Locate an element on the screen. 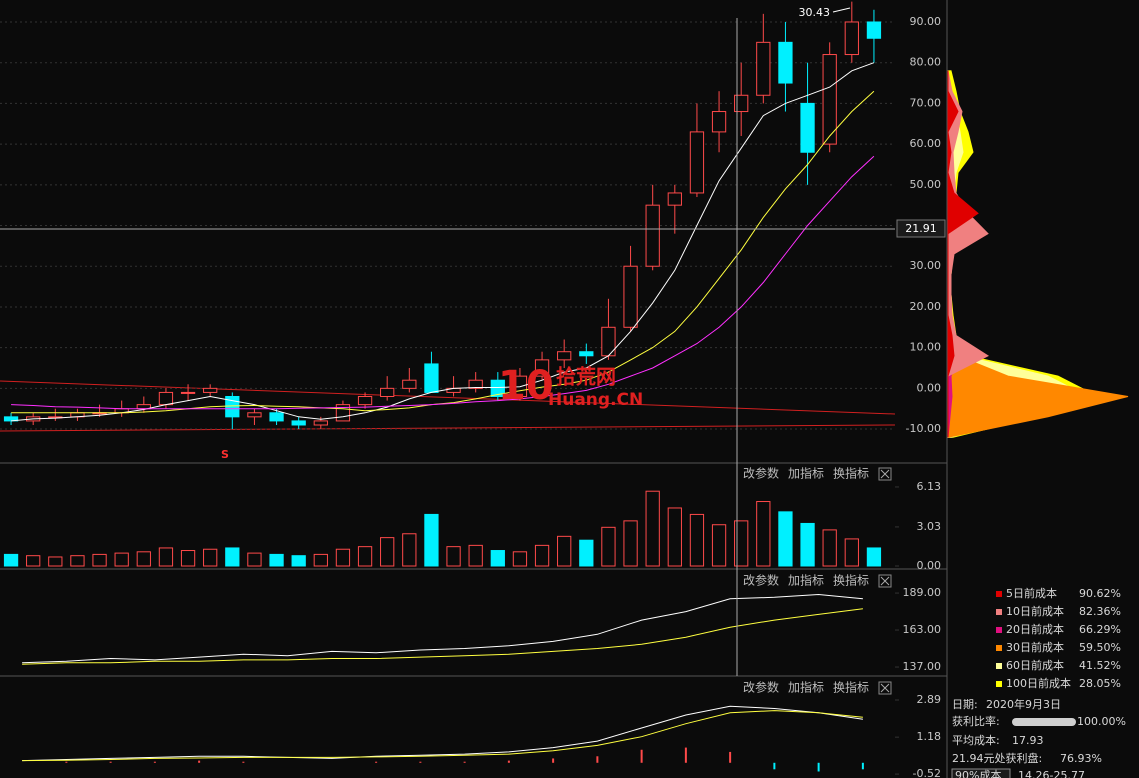 The height and width of the screenshot is (778, 1139). legend-name: 5日前成本 is located at coordinates (1031, 593).